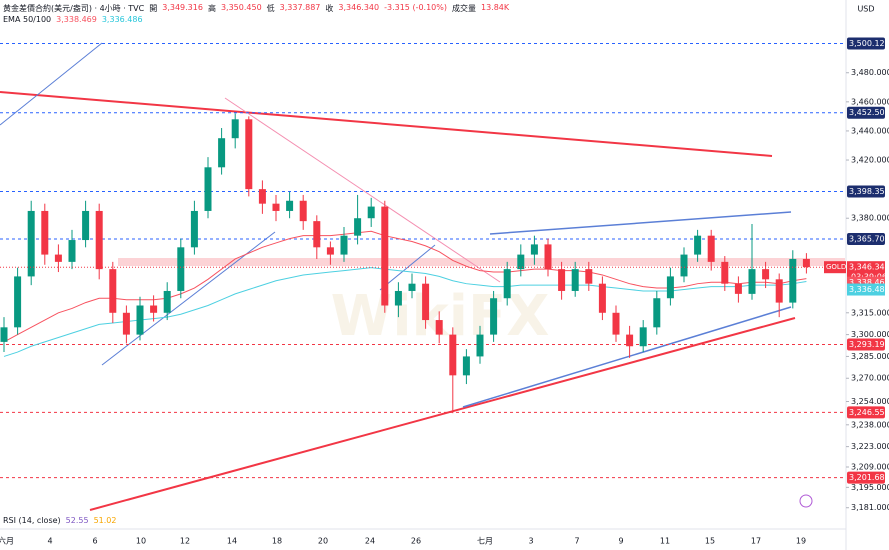 This screenshot has width=889, height=550. What do you see at coordinates (865, 9) in the screenshot?
I see `currency: USD` at bounding box center [865, 9].